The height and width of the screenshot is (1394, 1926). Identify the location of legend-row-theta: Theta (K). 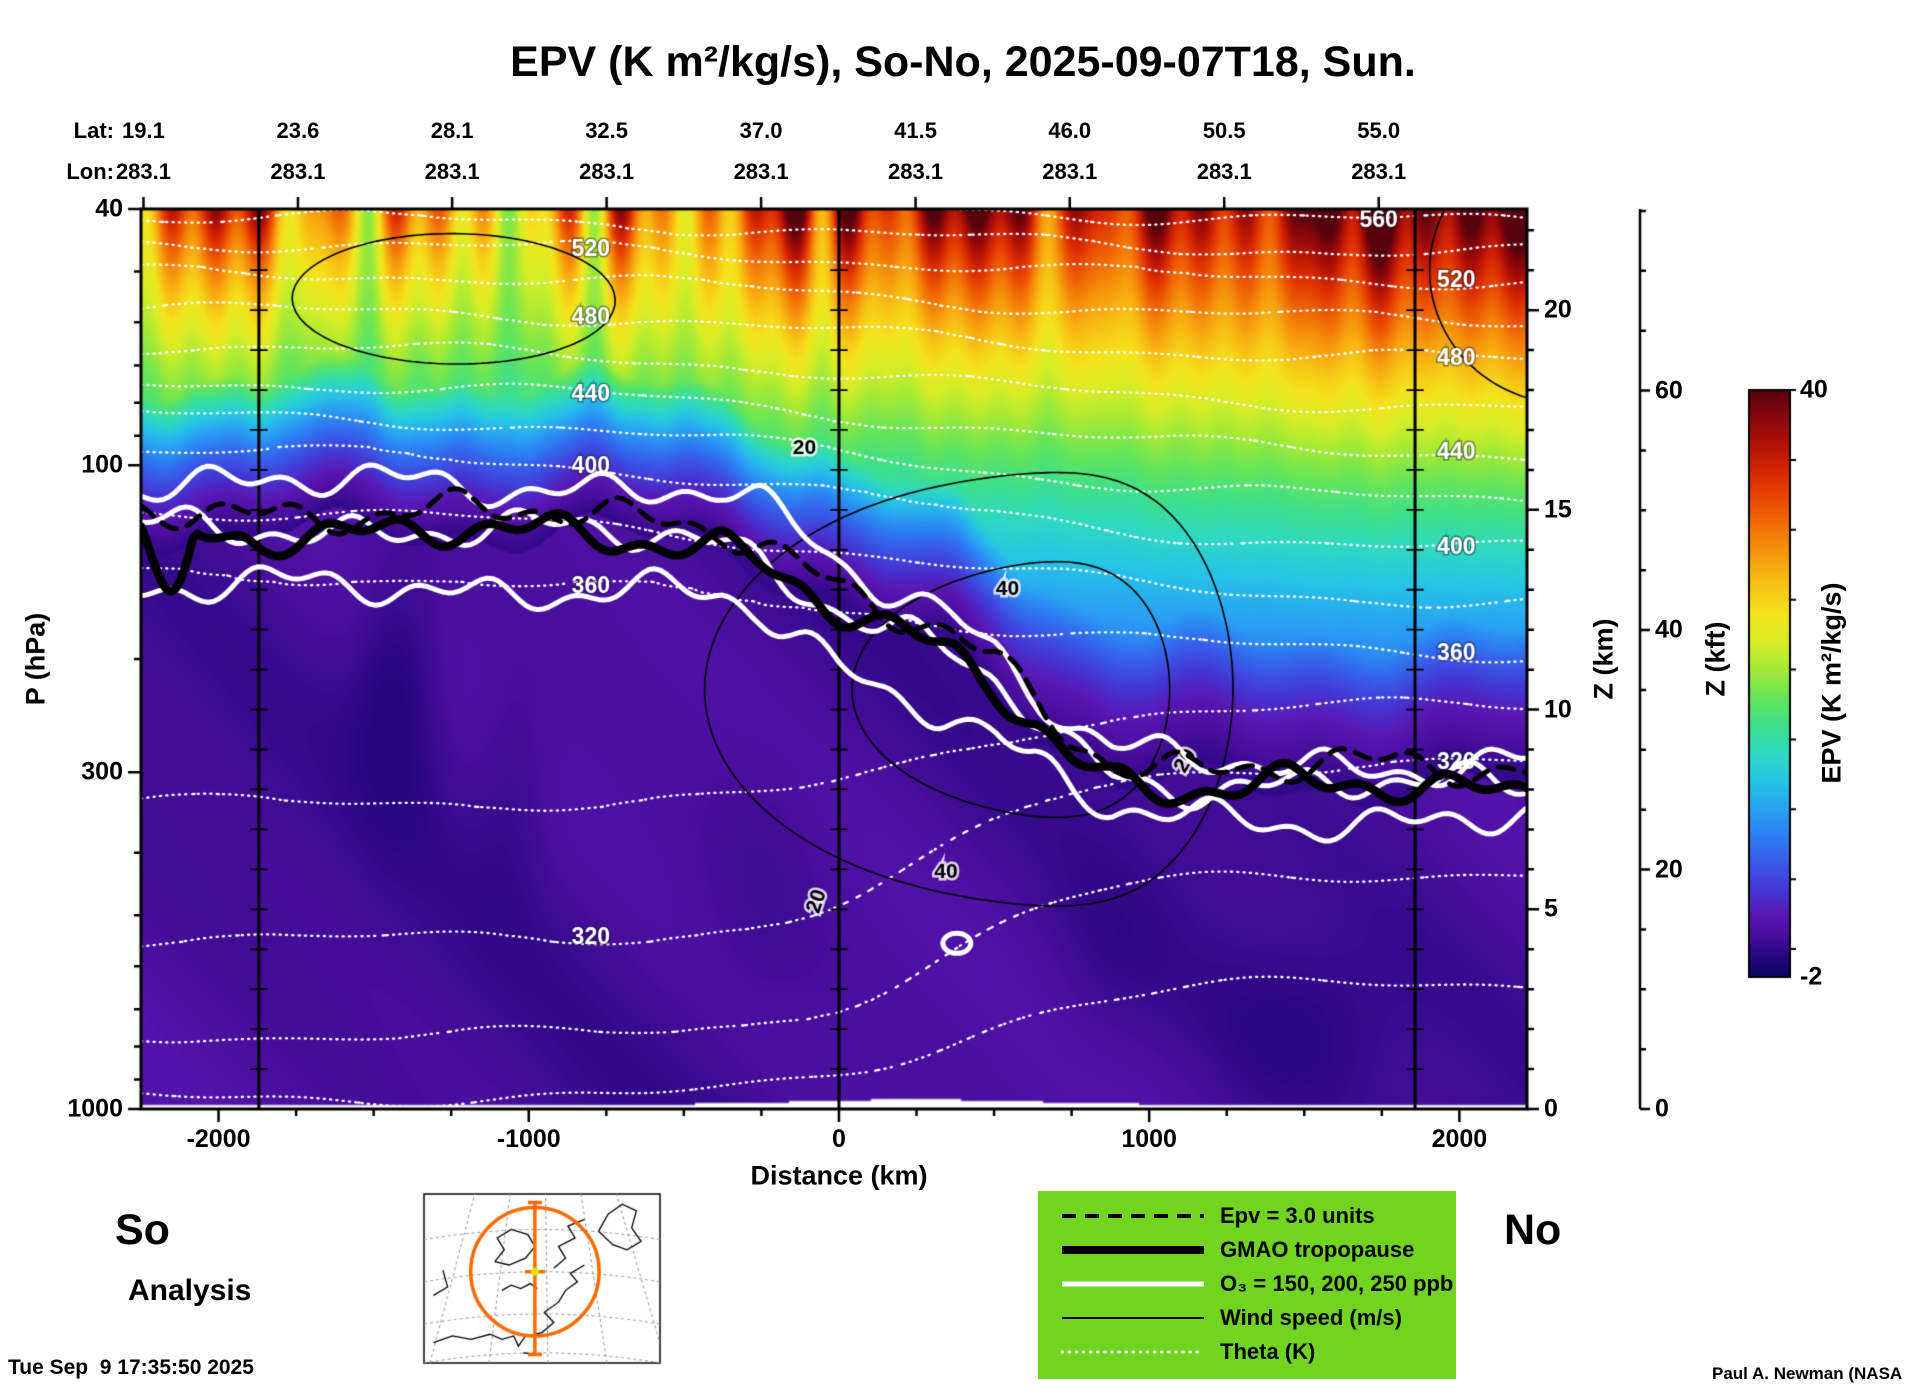
(1247, 1352).